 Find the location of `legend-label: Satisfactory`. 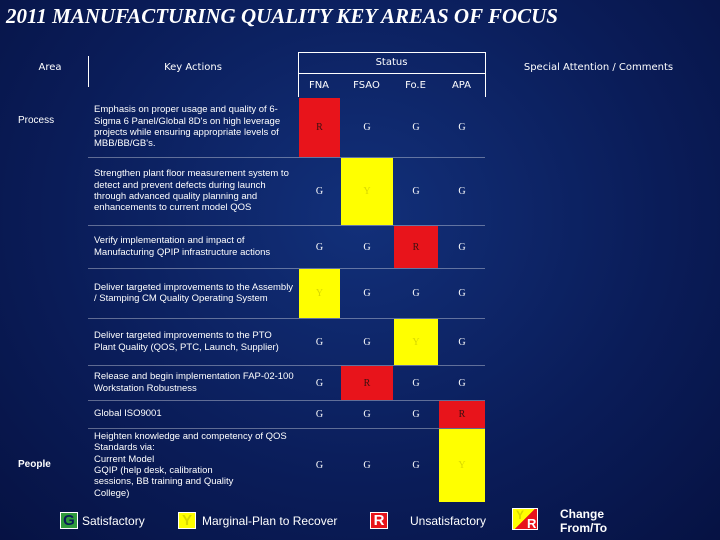

legend-label: Satisfactory is located at coordinates (113, 520).